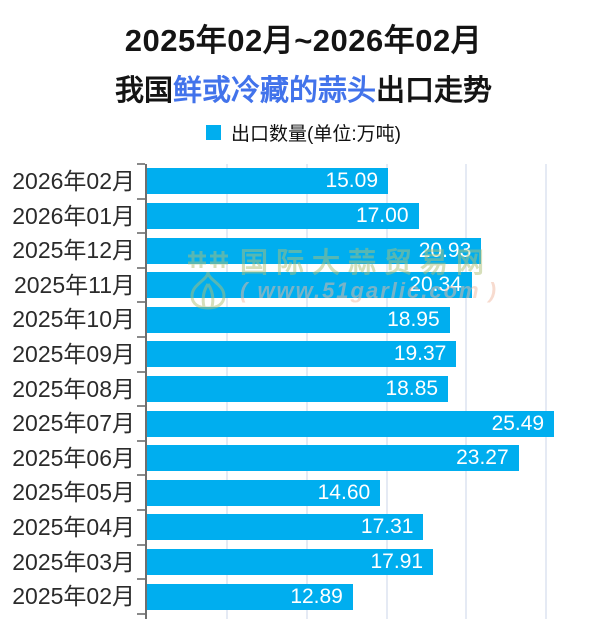 Image resolution: width=607 pixels, height=619 pixels. Describe the element at coordinates (352, 181) in the screenshot. I see `value-label: 15.09` at that location.